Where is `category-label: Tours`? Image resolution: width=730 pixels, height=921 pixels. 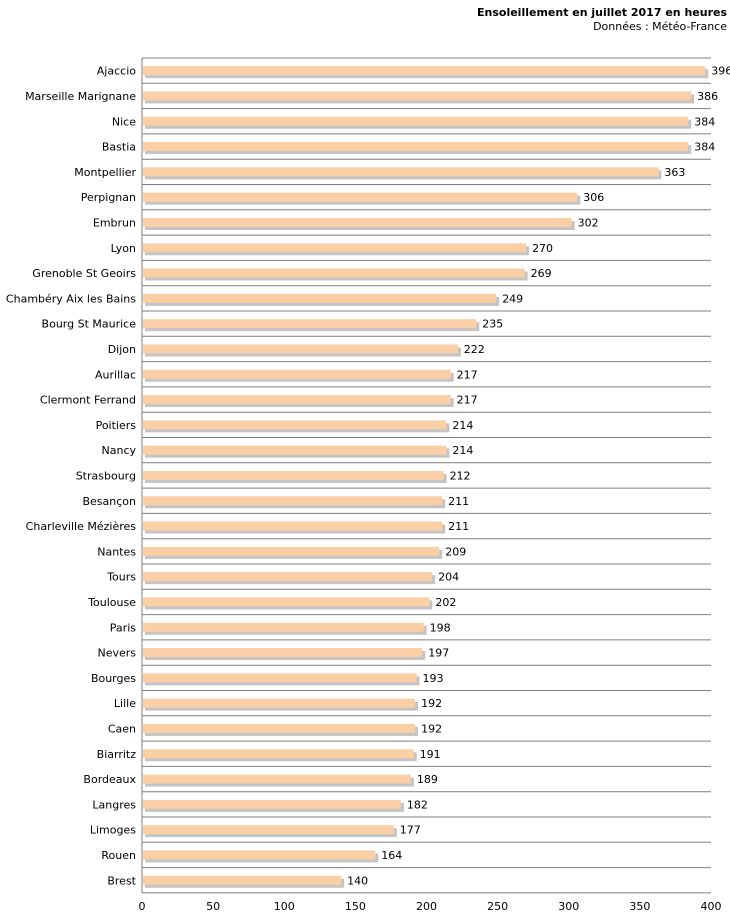
category-label: Tours is located at coordinates (121, 577).